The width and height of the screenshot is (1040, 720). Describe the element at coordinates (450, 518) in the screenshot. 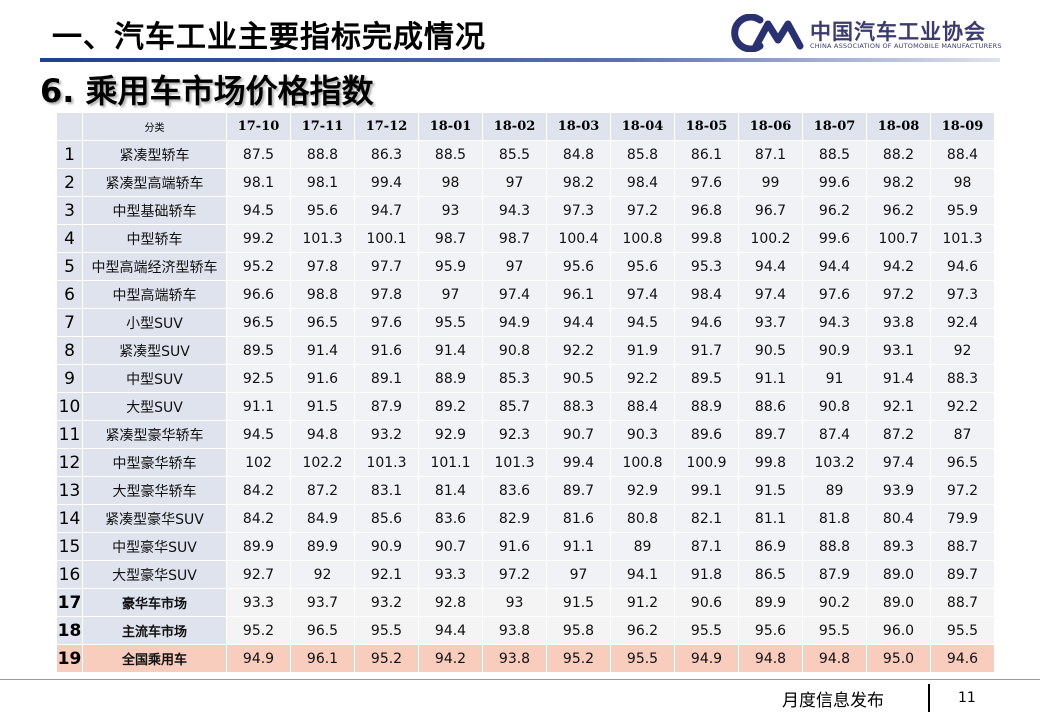

I see `value-cell: 83.6` at that location.